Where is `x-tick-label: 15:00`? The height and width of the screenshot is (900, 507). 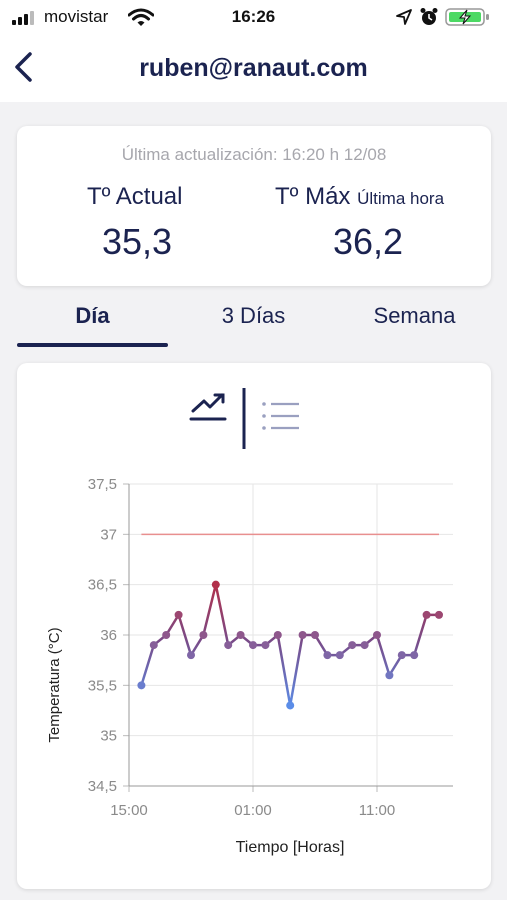
x-tick-label: 15:00 is located at coordinates (129, 810).